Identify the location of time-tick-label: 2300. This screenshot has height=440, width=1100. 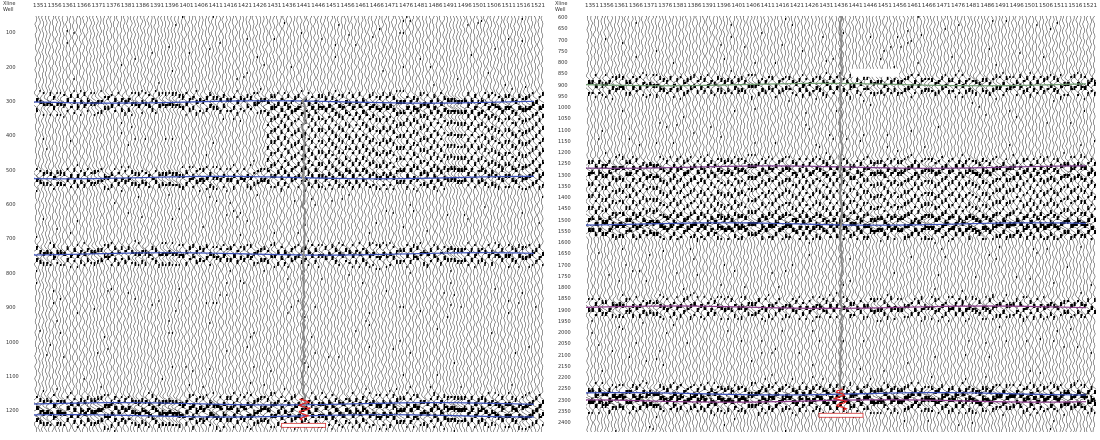
(564, 400).